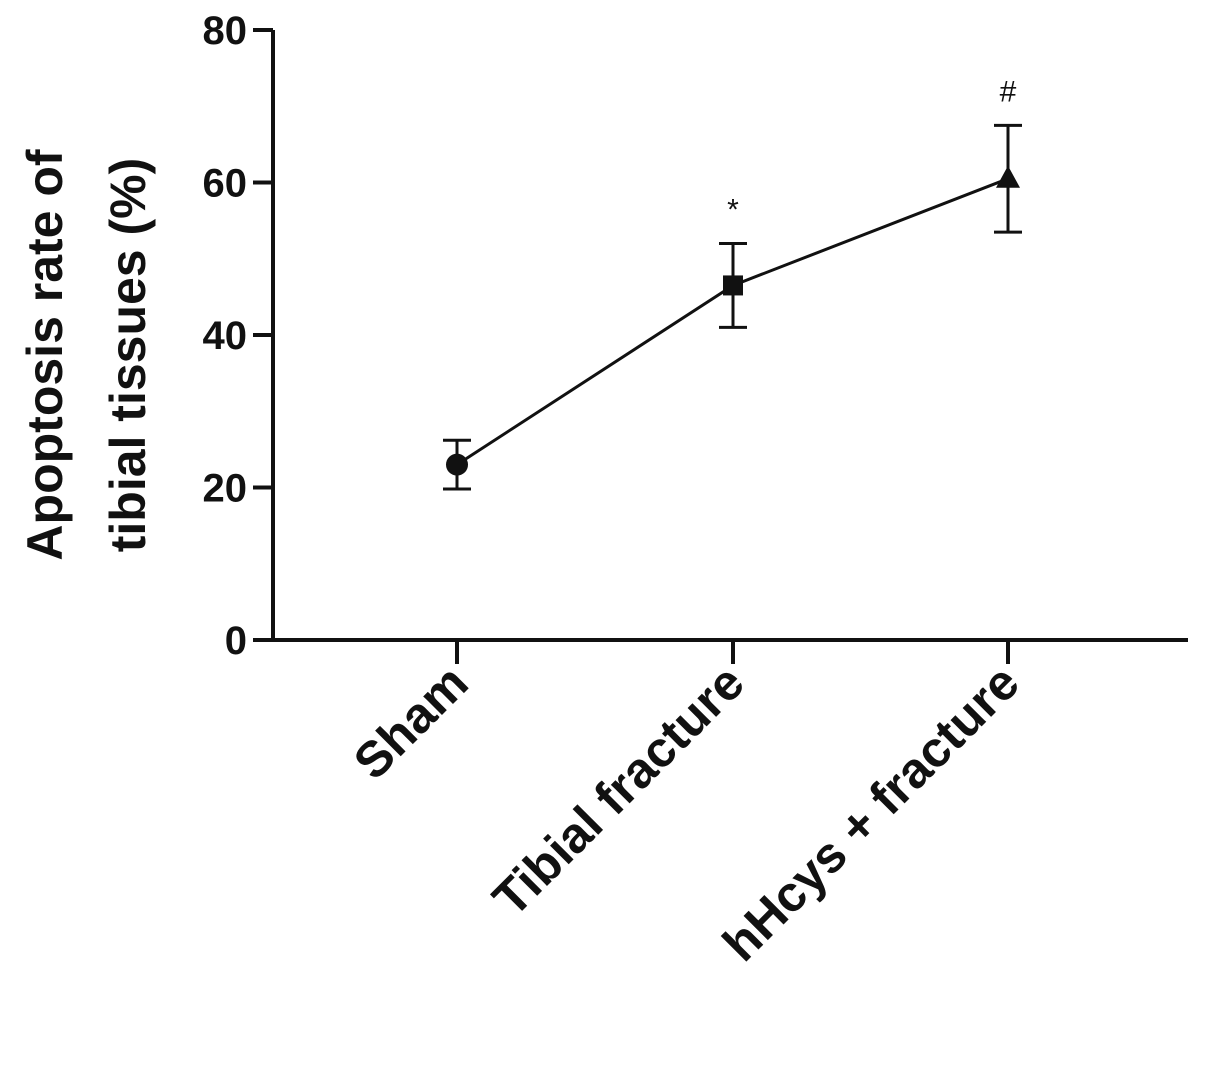 The height and width of the screenshot is (1087, 1205). What do you see at coordinates (1008, 176) in the screenshot?
I see `data-point-triangle` at bounding box center [1008, 176].